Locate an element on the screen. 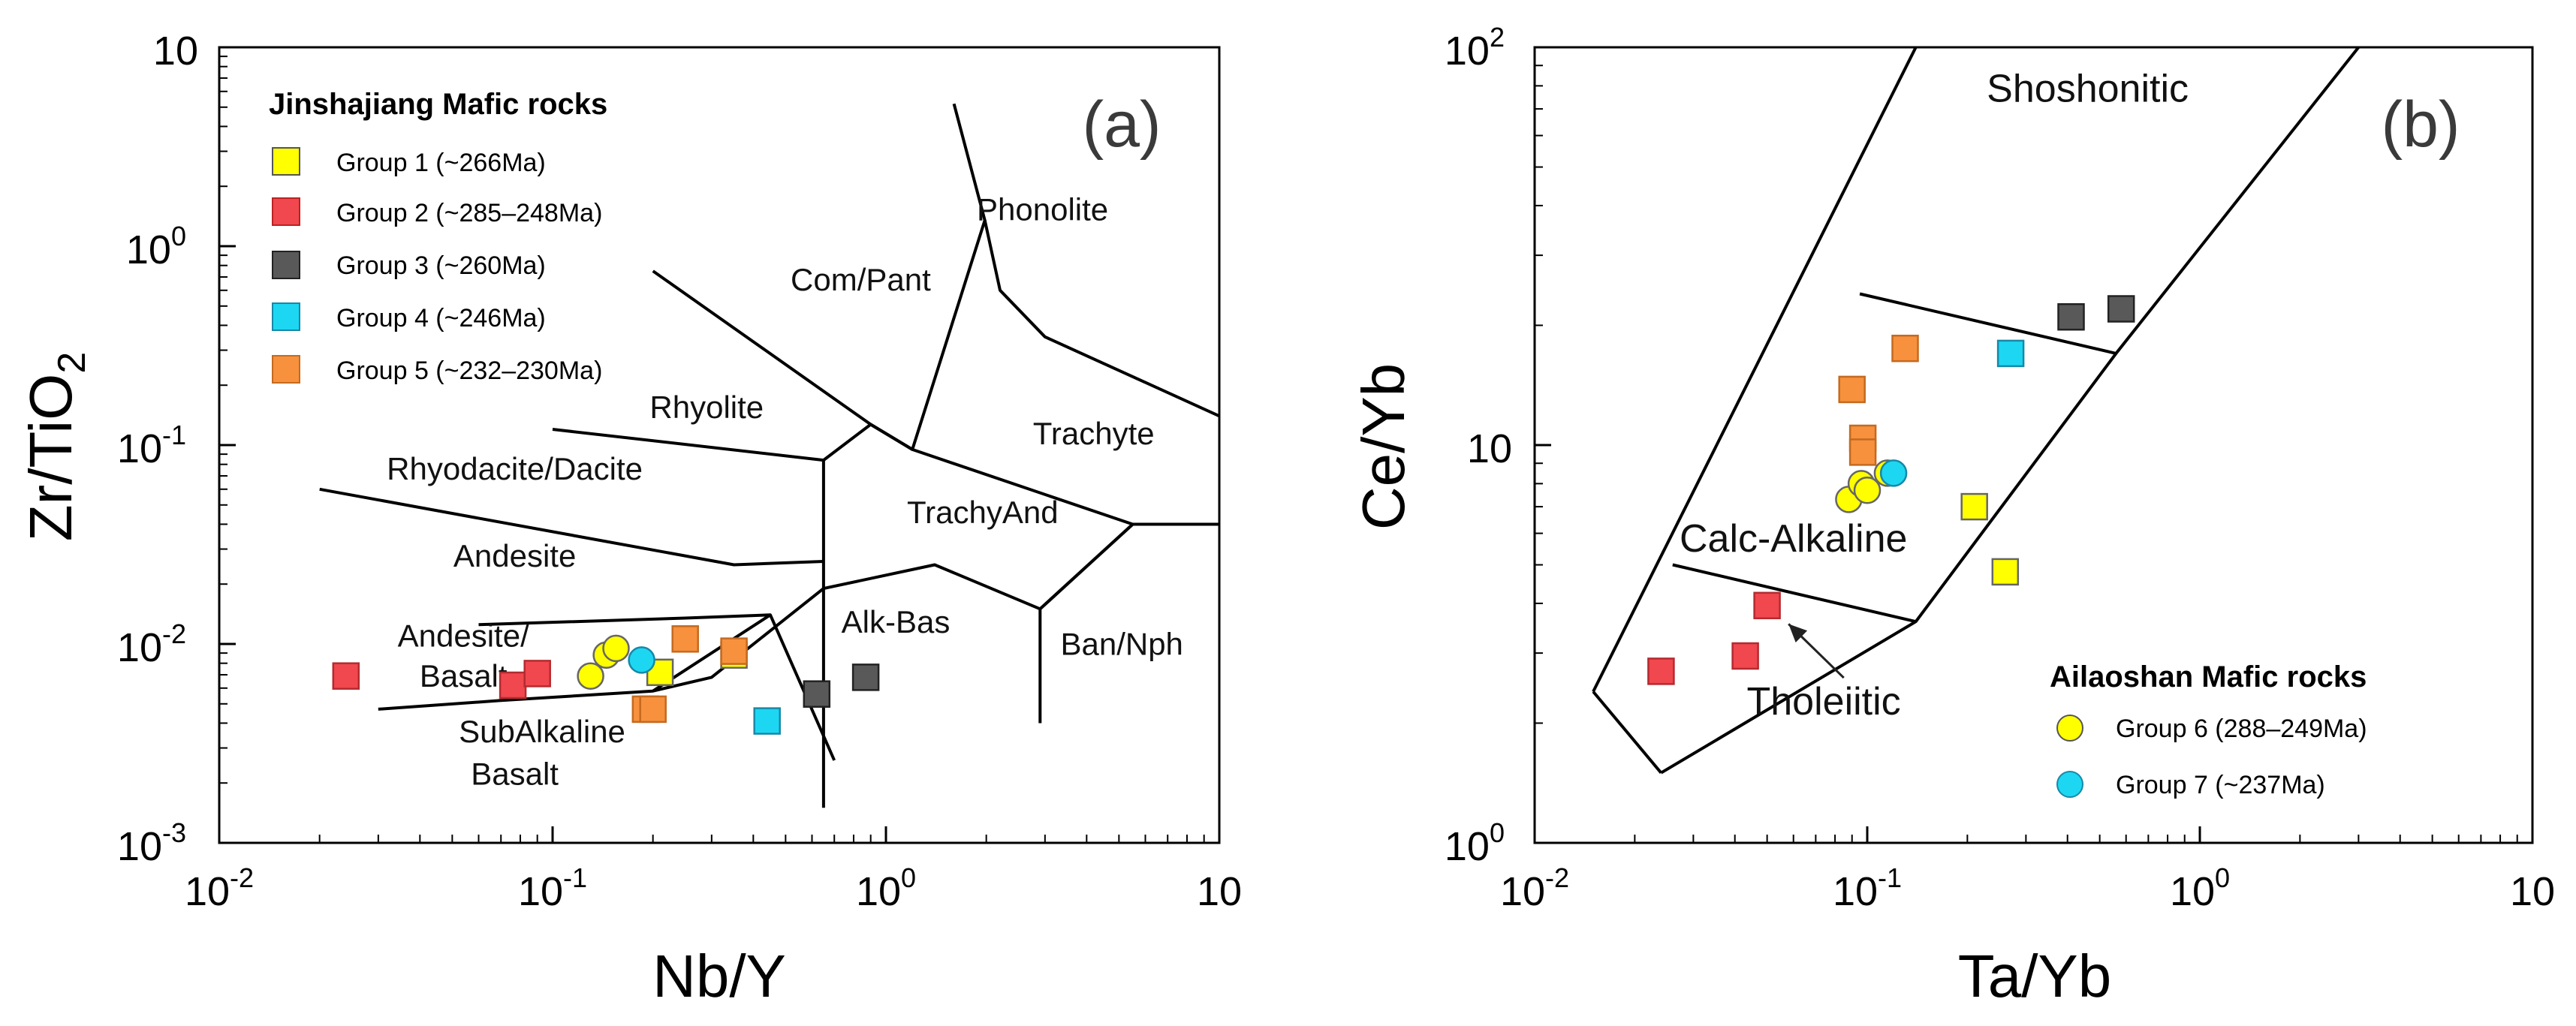  b-y-tick-label: 10 is located at coordinates (1489, 448).